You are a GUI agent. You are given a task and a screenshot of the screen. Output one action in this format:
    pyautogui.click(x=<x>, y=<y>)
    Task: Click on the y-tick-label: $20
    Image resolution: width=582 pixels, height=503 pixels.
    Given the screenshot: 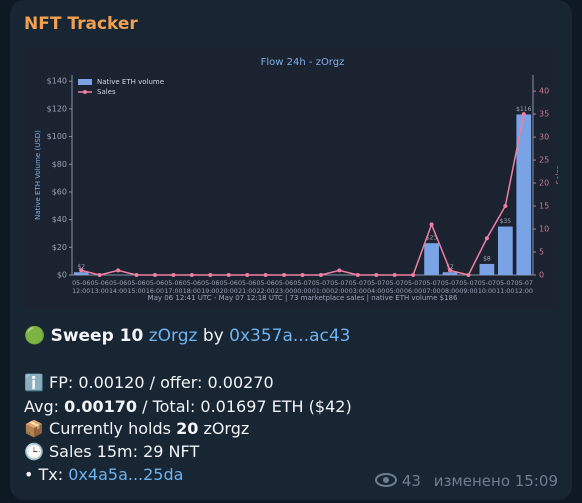 What is the action you would take?
    pyautogui.click(x=59, y=247)
    